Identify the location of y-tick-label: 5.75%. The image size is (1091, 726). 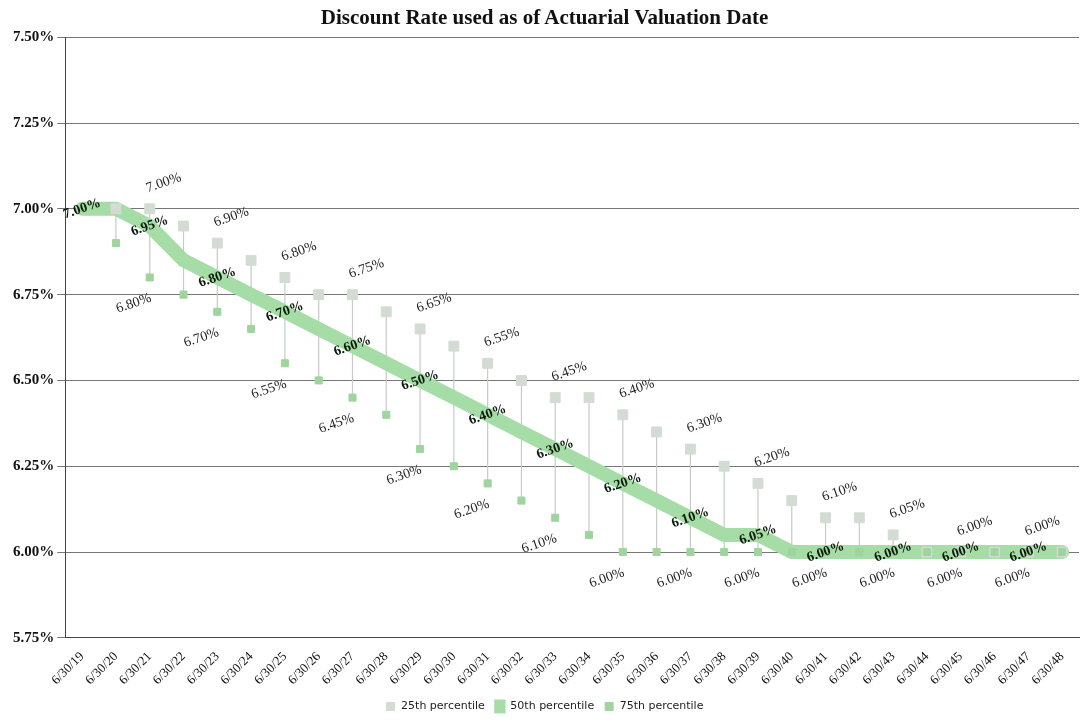
(34, 636).